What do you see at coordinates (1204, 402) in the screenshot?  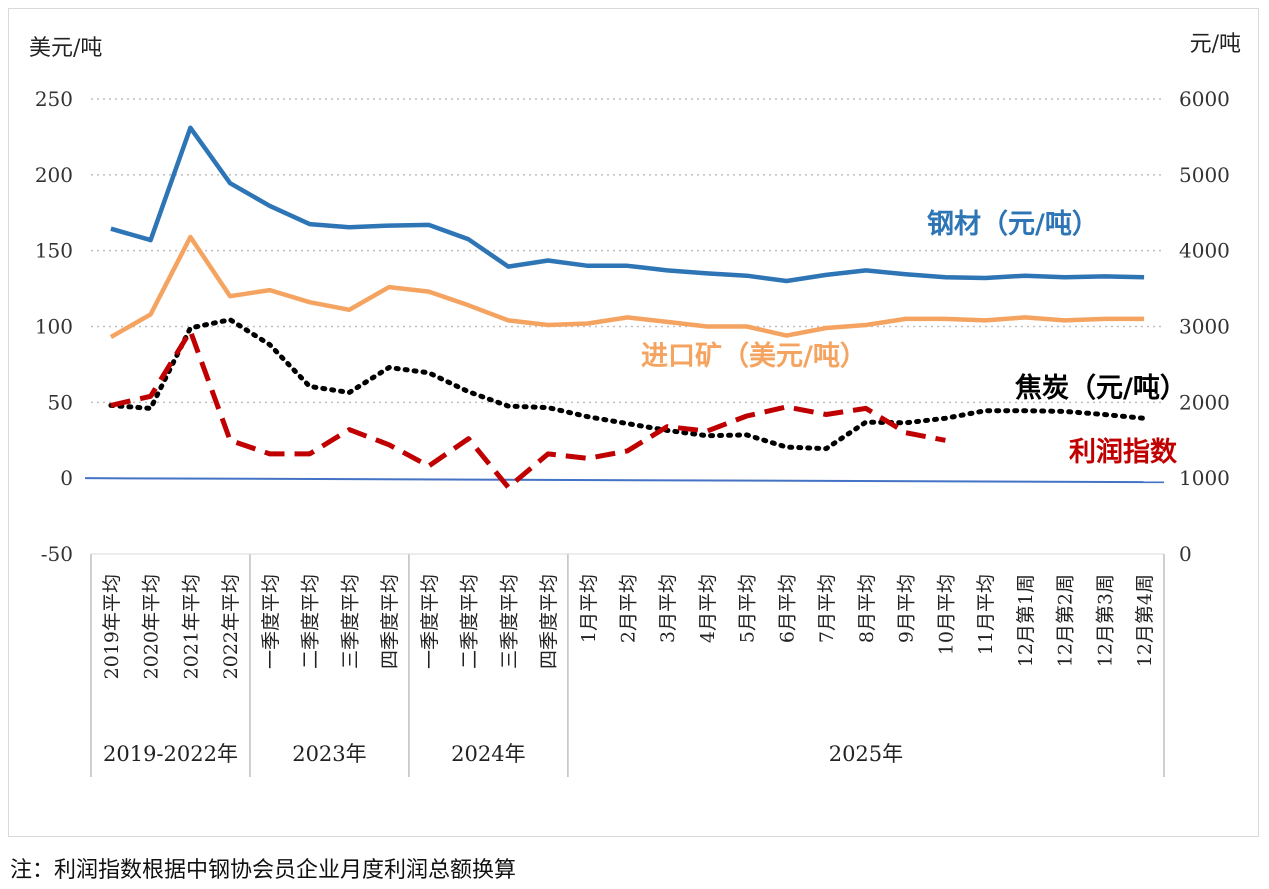 I see `right-tick-label: 2000` at bounding box center [1204, 402].